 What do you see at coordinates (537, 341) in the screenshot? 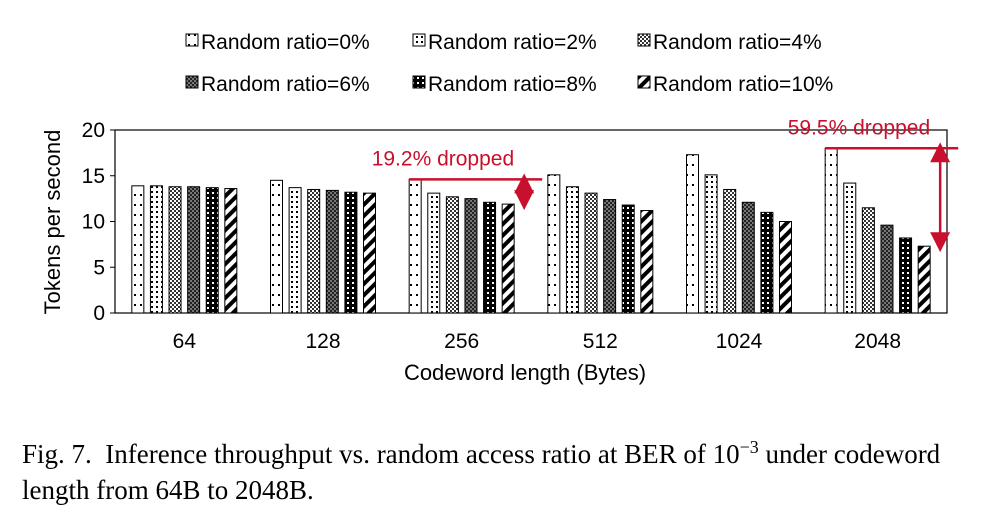
I see `x-axis: 64 128 256 512 1024 2048` at bounding box center [537, 341].